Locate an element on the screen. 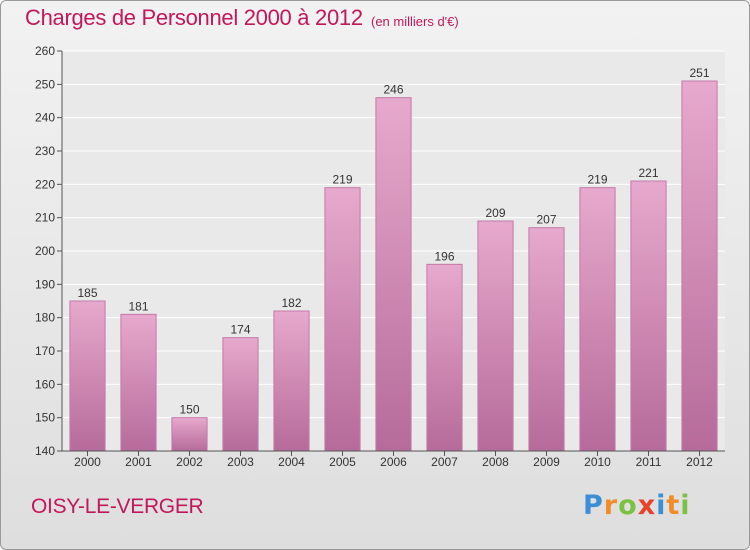  bar-2001 is located at coordinates (138, 382).